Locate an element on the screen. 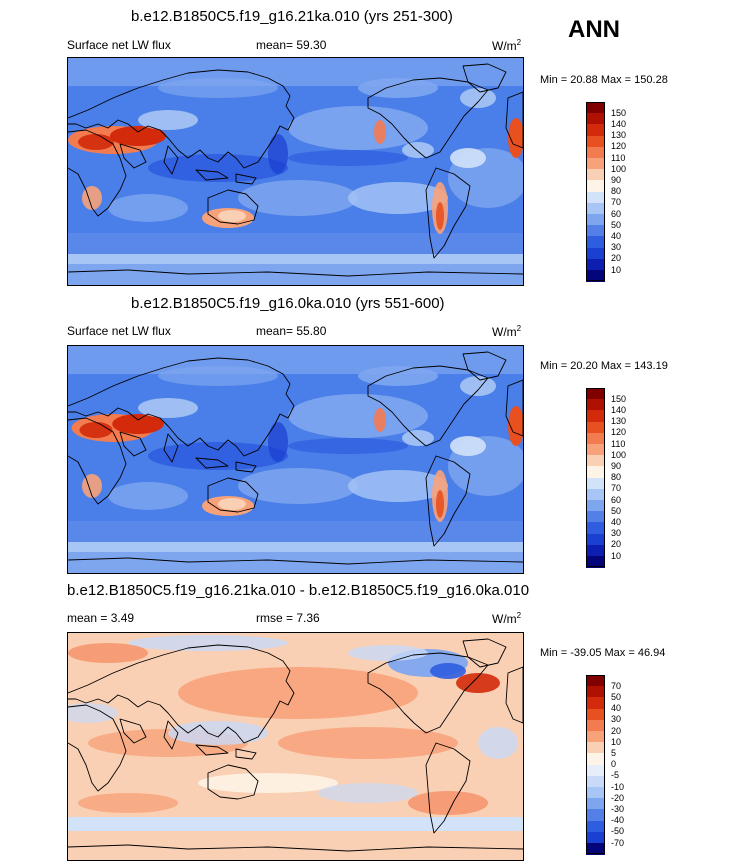 This screenshot has height=866, width=733. panel-2-mean: mean= 55.80 is located at coordinates (291, 331).